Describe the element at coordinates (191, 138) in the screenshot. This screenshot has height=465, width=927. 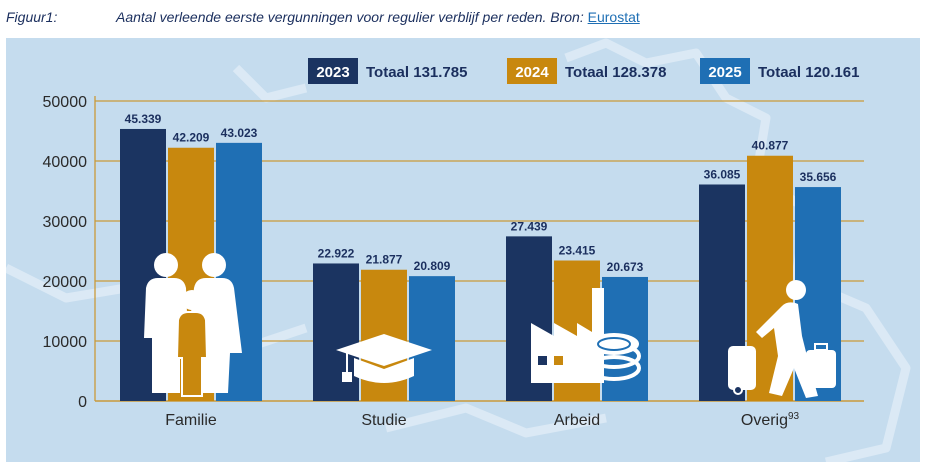
I see `value-label: 42.209` at that location.